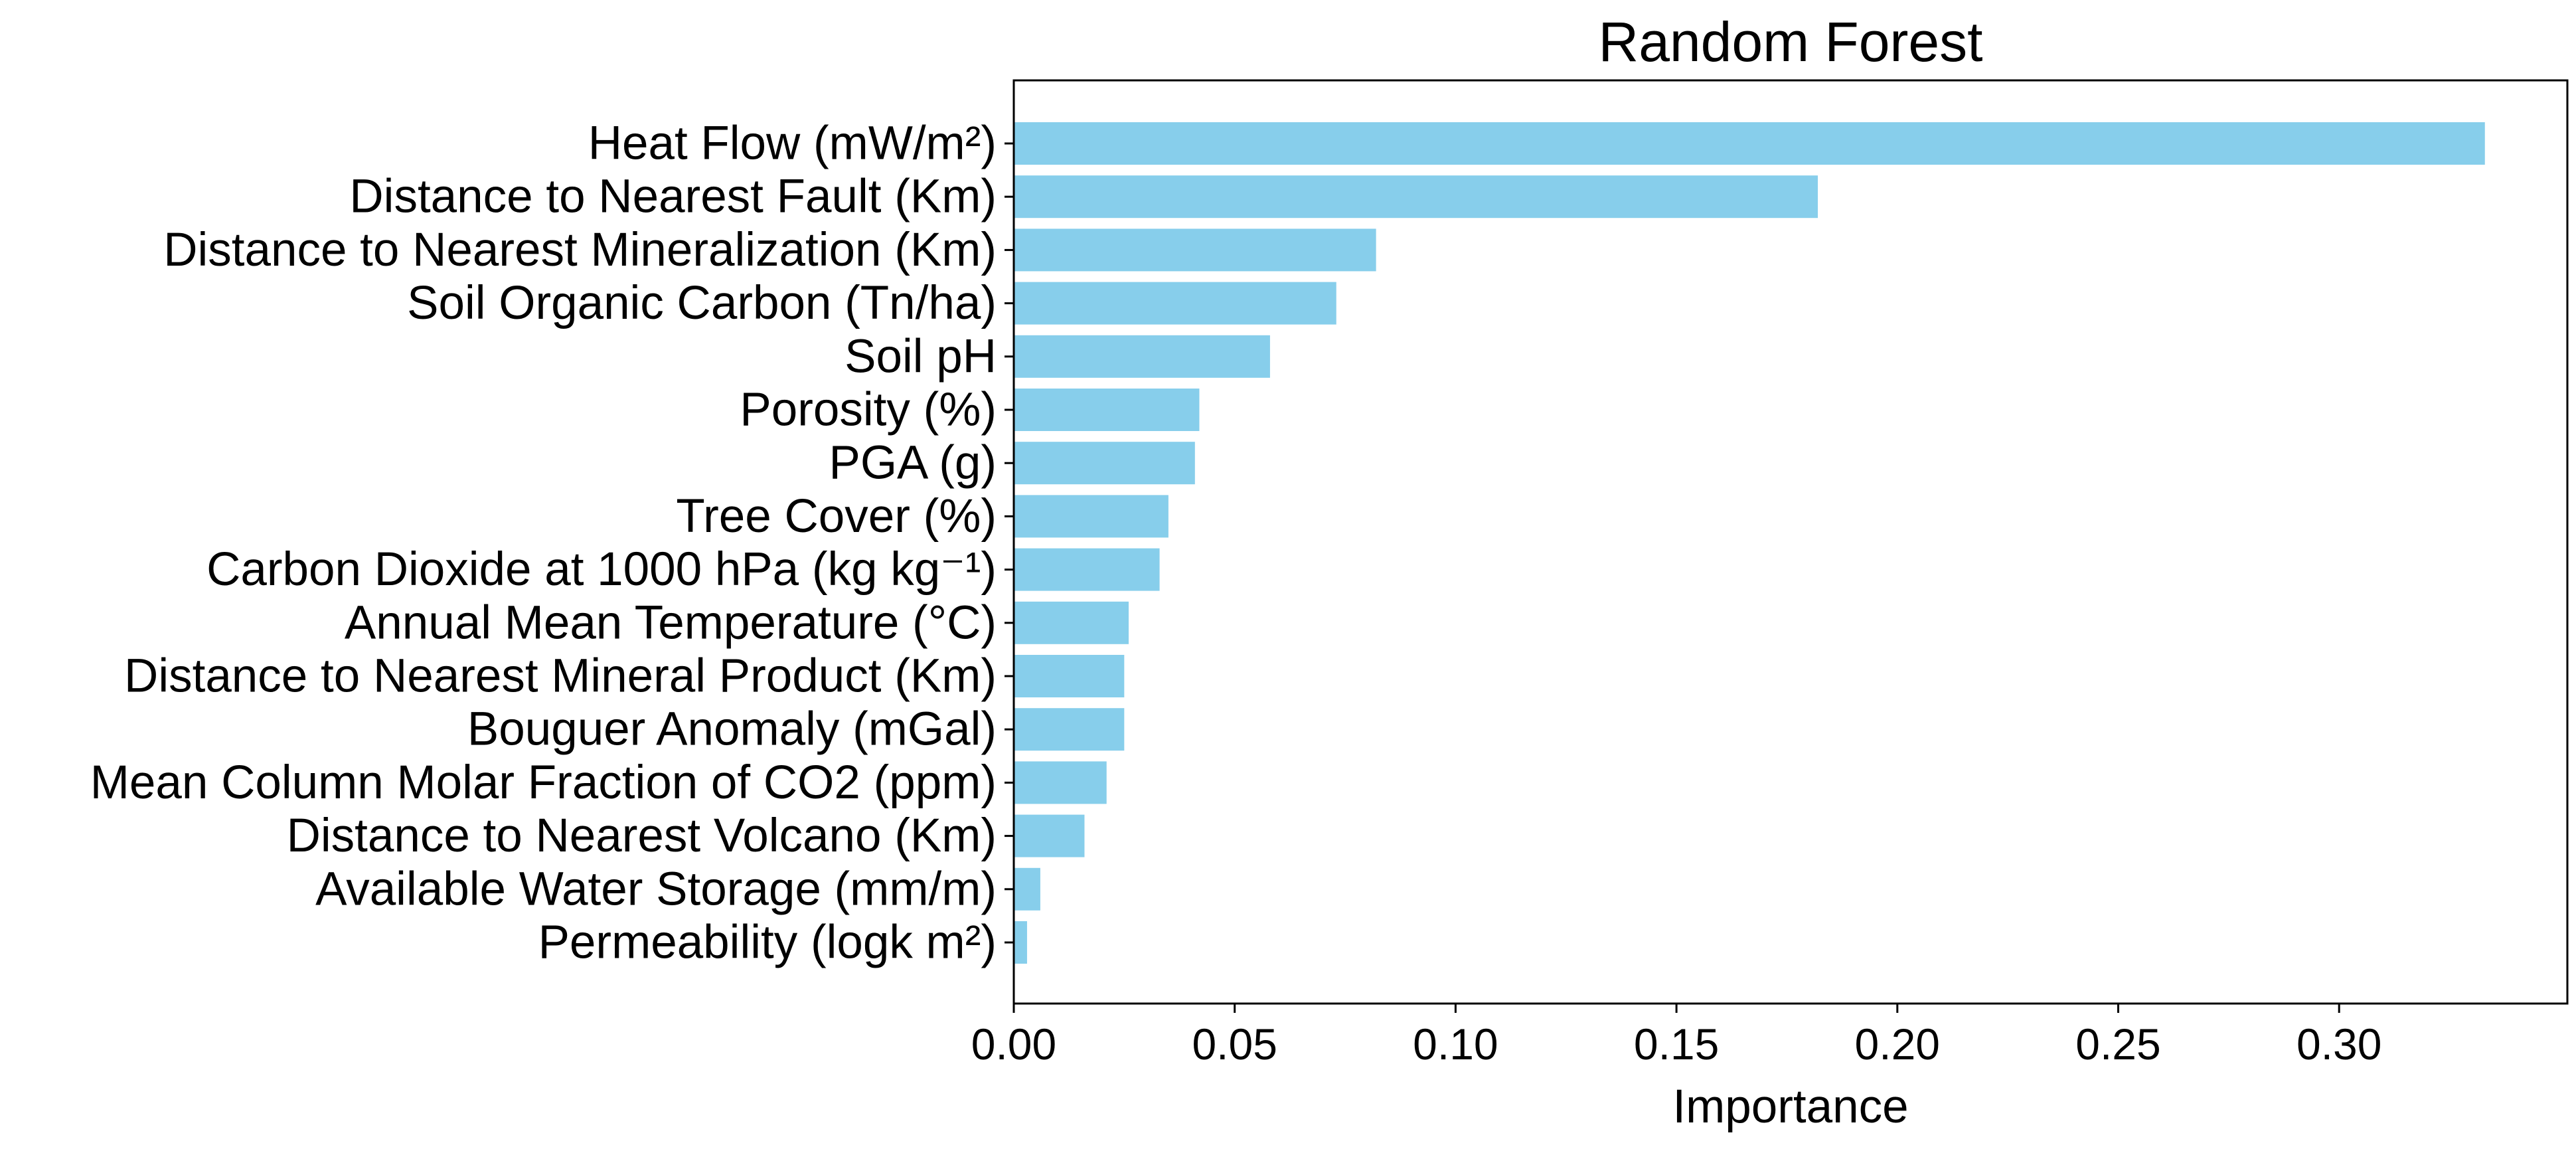  I want to click on x-tick-label: 0.25, so click(2117, 1044).